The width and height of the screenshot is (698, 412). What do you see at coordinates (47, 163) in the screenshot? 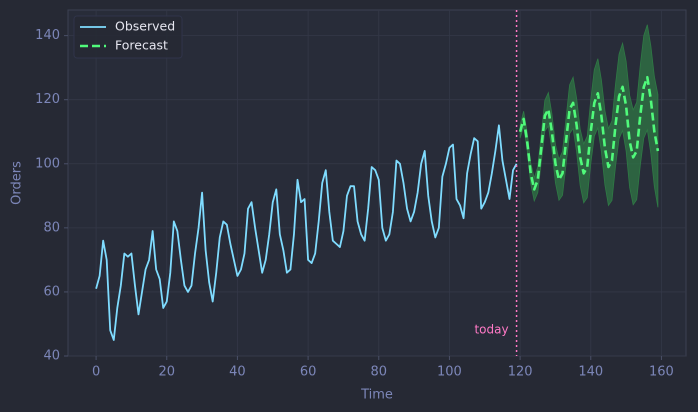
I see `y-tick-label: 100` at bounding box center [47, 163].